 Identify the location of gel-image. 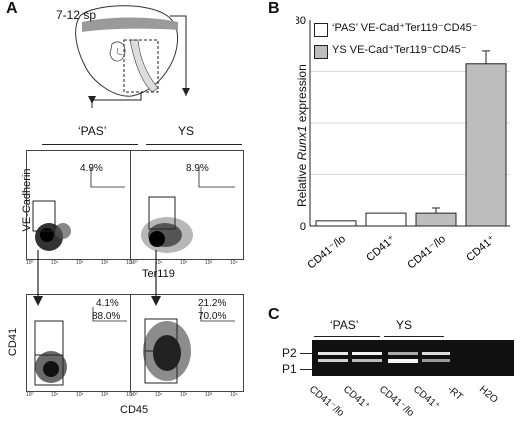
(413, 358).